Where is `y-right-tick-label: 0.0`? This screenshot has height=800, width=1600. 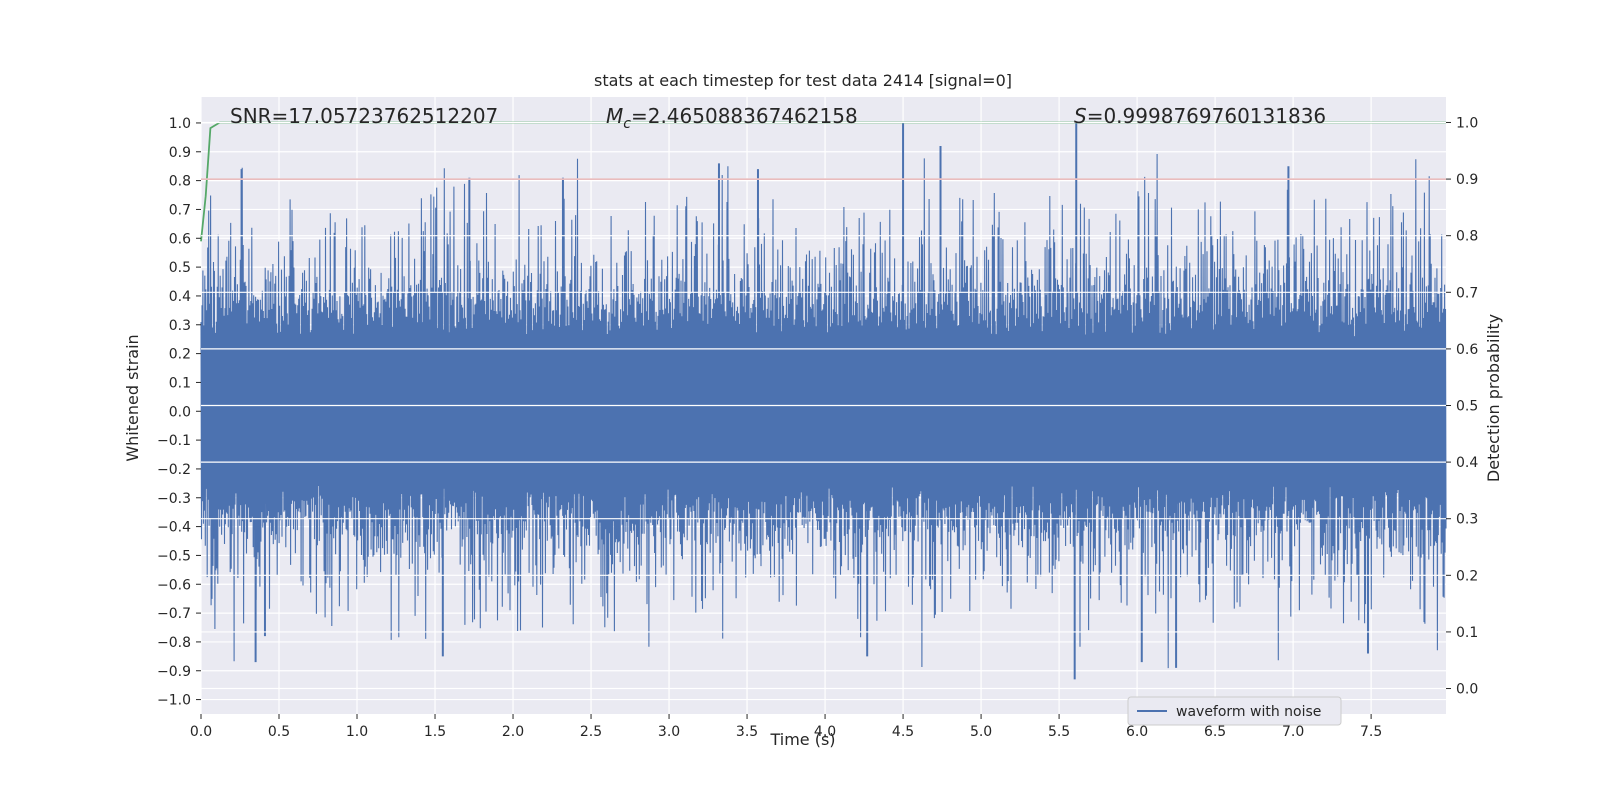 y-right-tick-label: 0.0 is located at coordinates (1467, 690).